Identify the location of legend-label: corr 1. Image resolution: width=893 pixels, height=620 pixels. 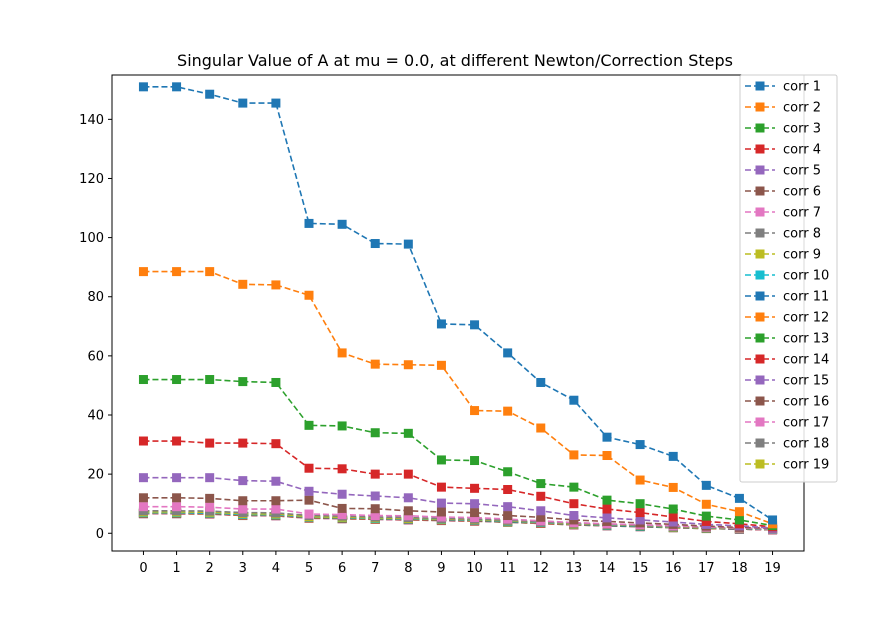
(802, 87).